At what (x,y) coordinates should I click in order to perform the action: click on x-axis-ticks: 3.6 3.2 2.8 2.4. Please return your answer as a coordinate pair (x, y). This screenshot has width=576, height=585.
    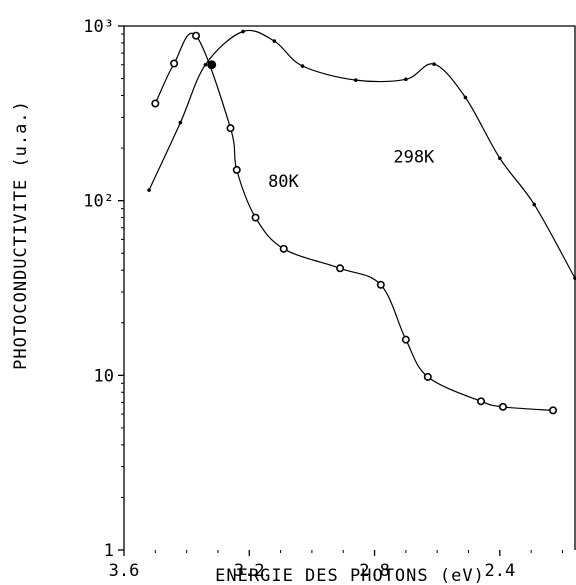
    Looking at the image, I should click on (336, 565).